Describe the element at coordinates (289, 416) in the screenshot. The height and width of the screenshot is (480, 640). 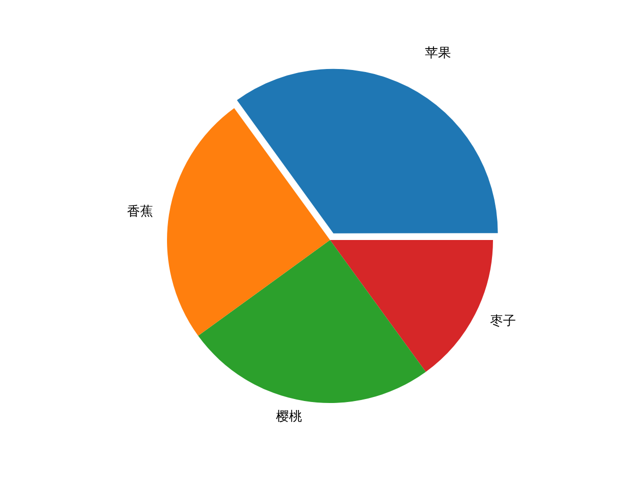
I see `slice-label: 樱桃` at that location.